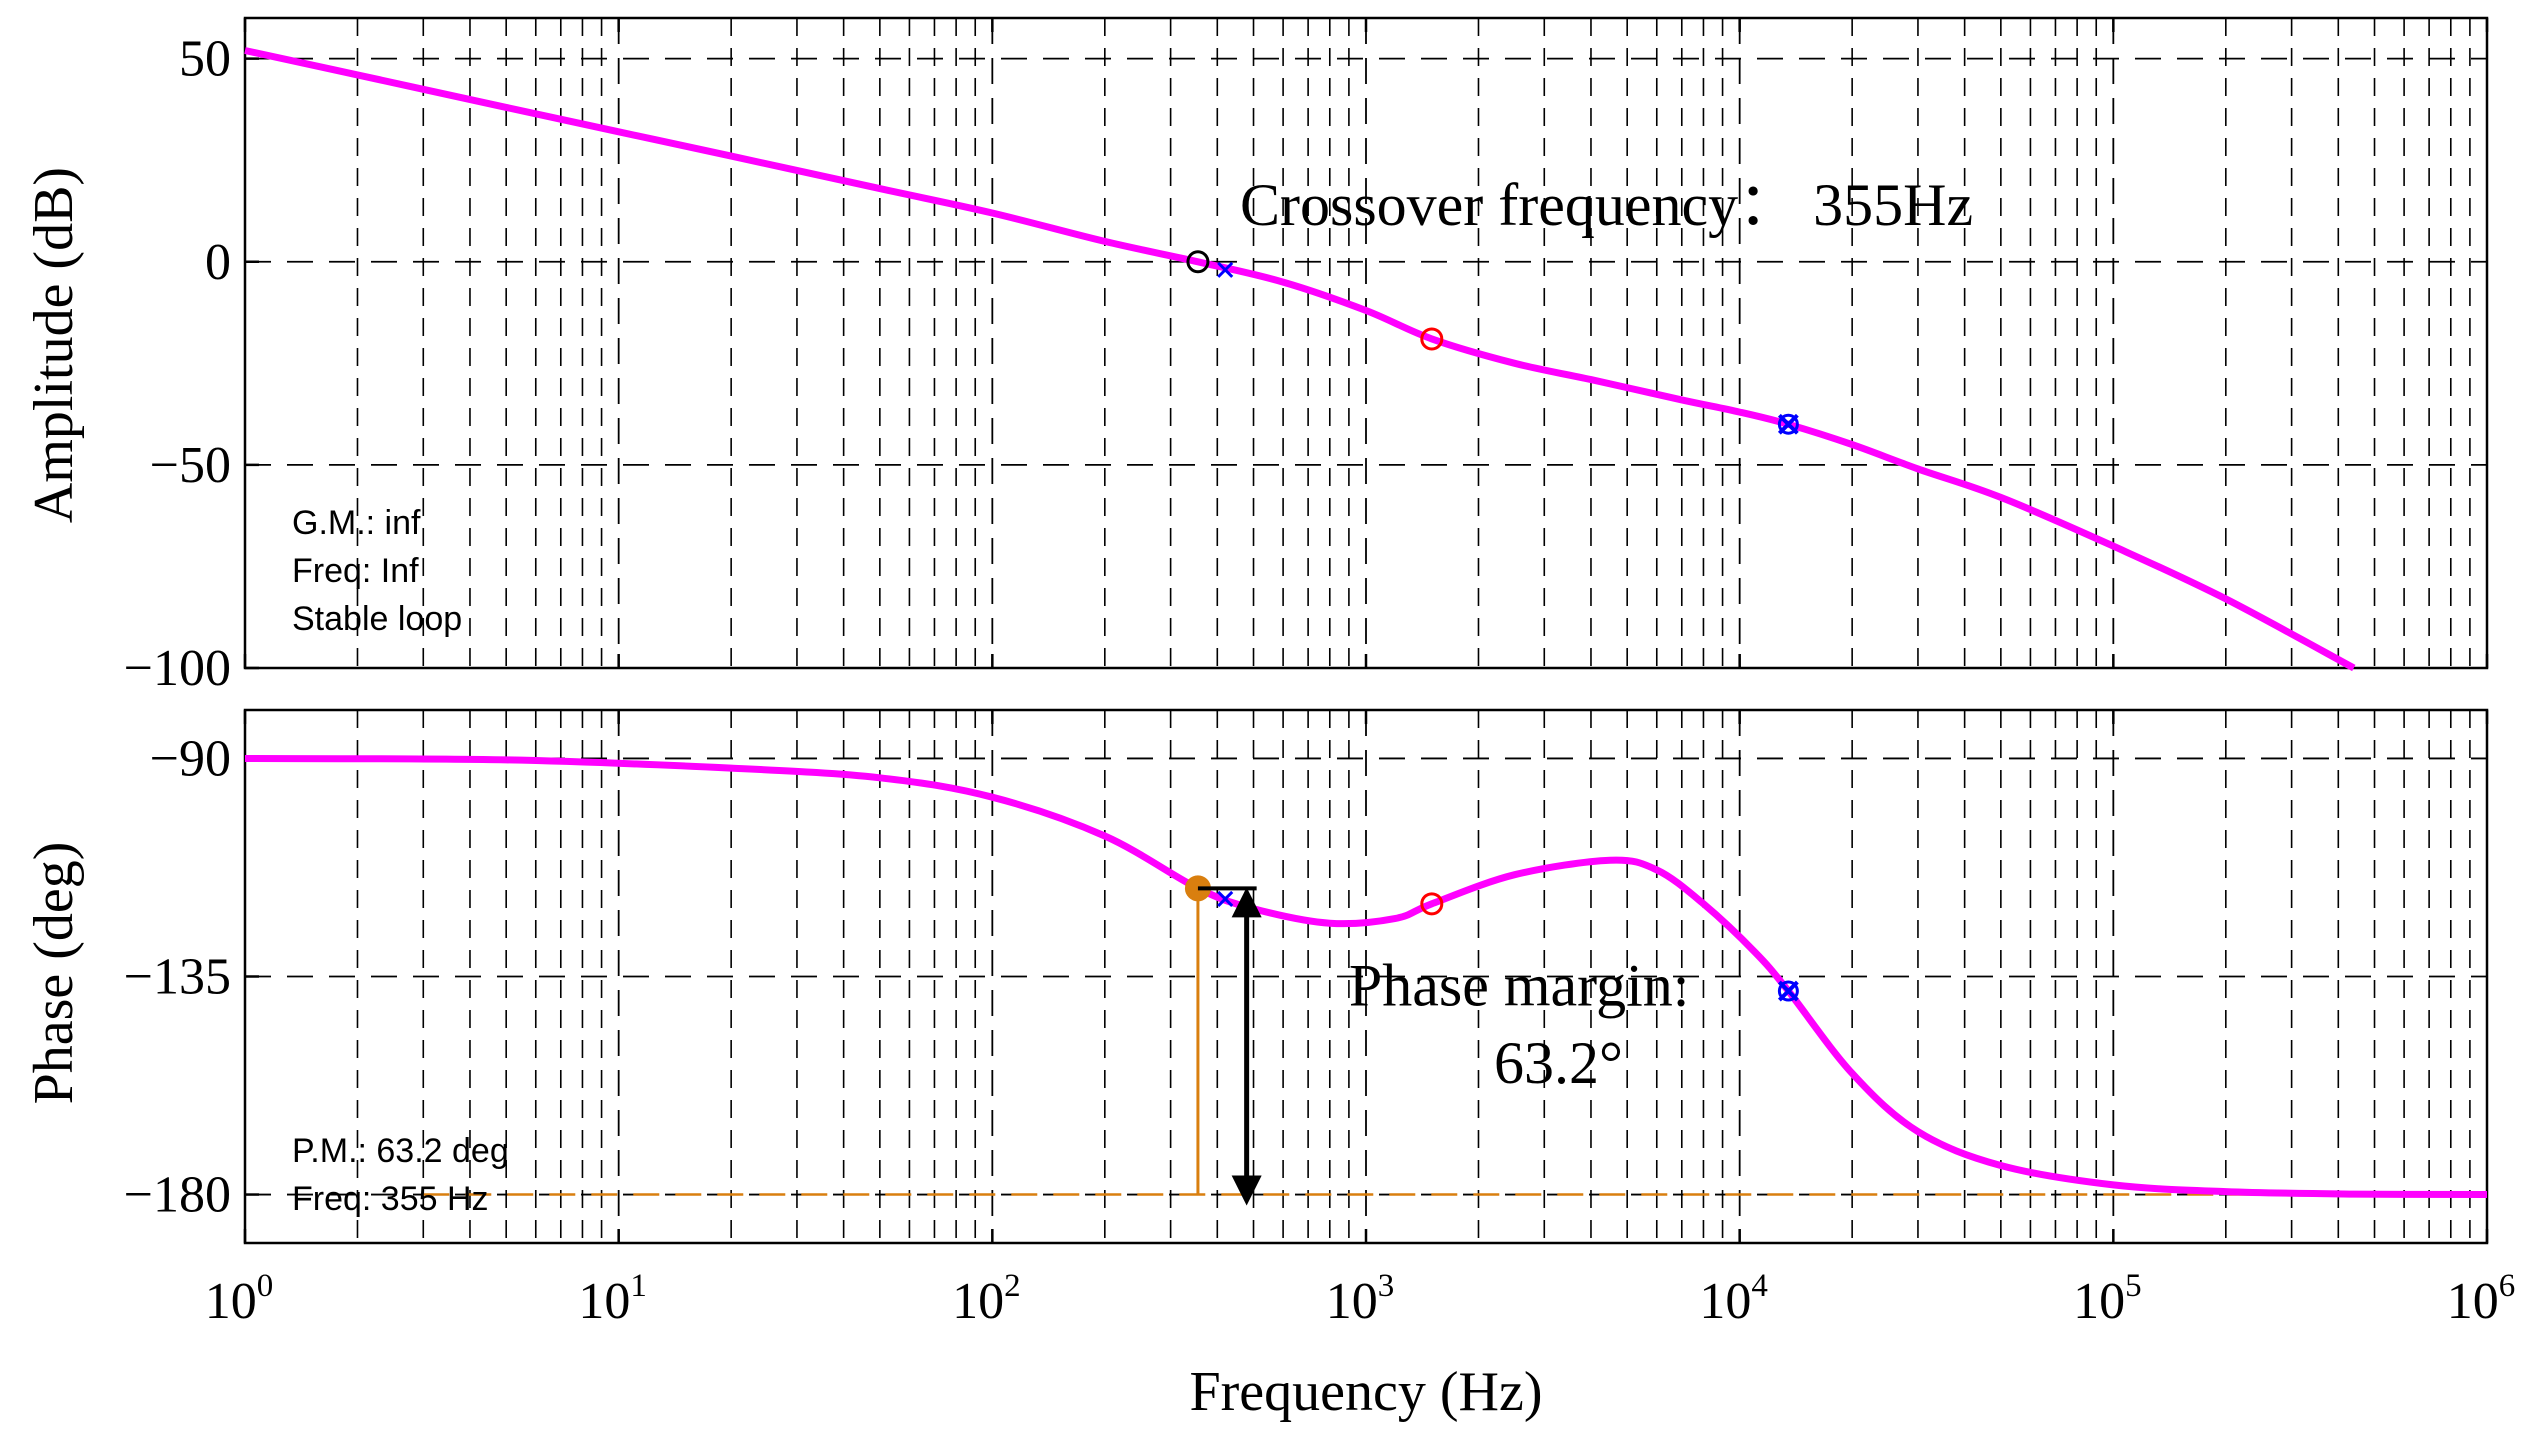 The image size is (2534, 1441). I want to click on x-tick-exponent: 1, so click(638, 1286).